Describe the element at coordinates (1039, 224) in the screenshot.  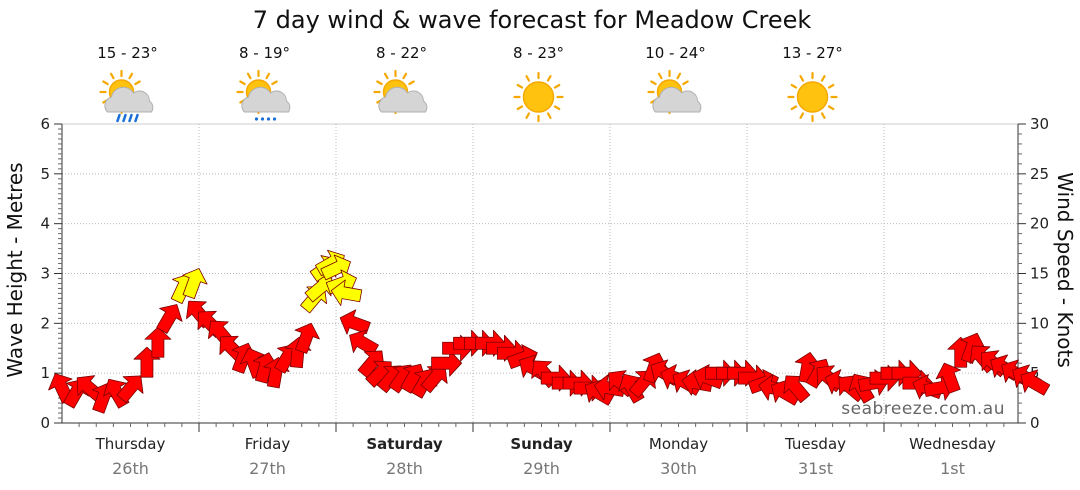
I see `y-right-tick-label: 20` at that location.